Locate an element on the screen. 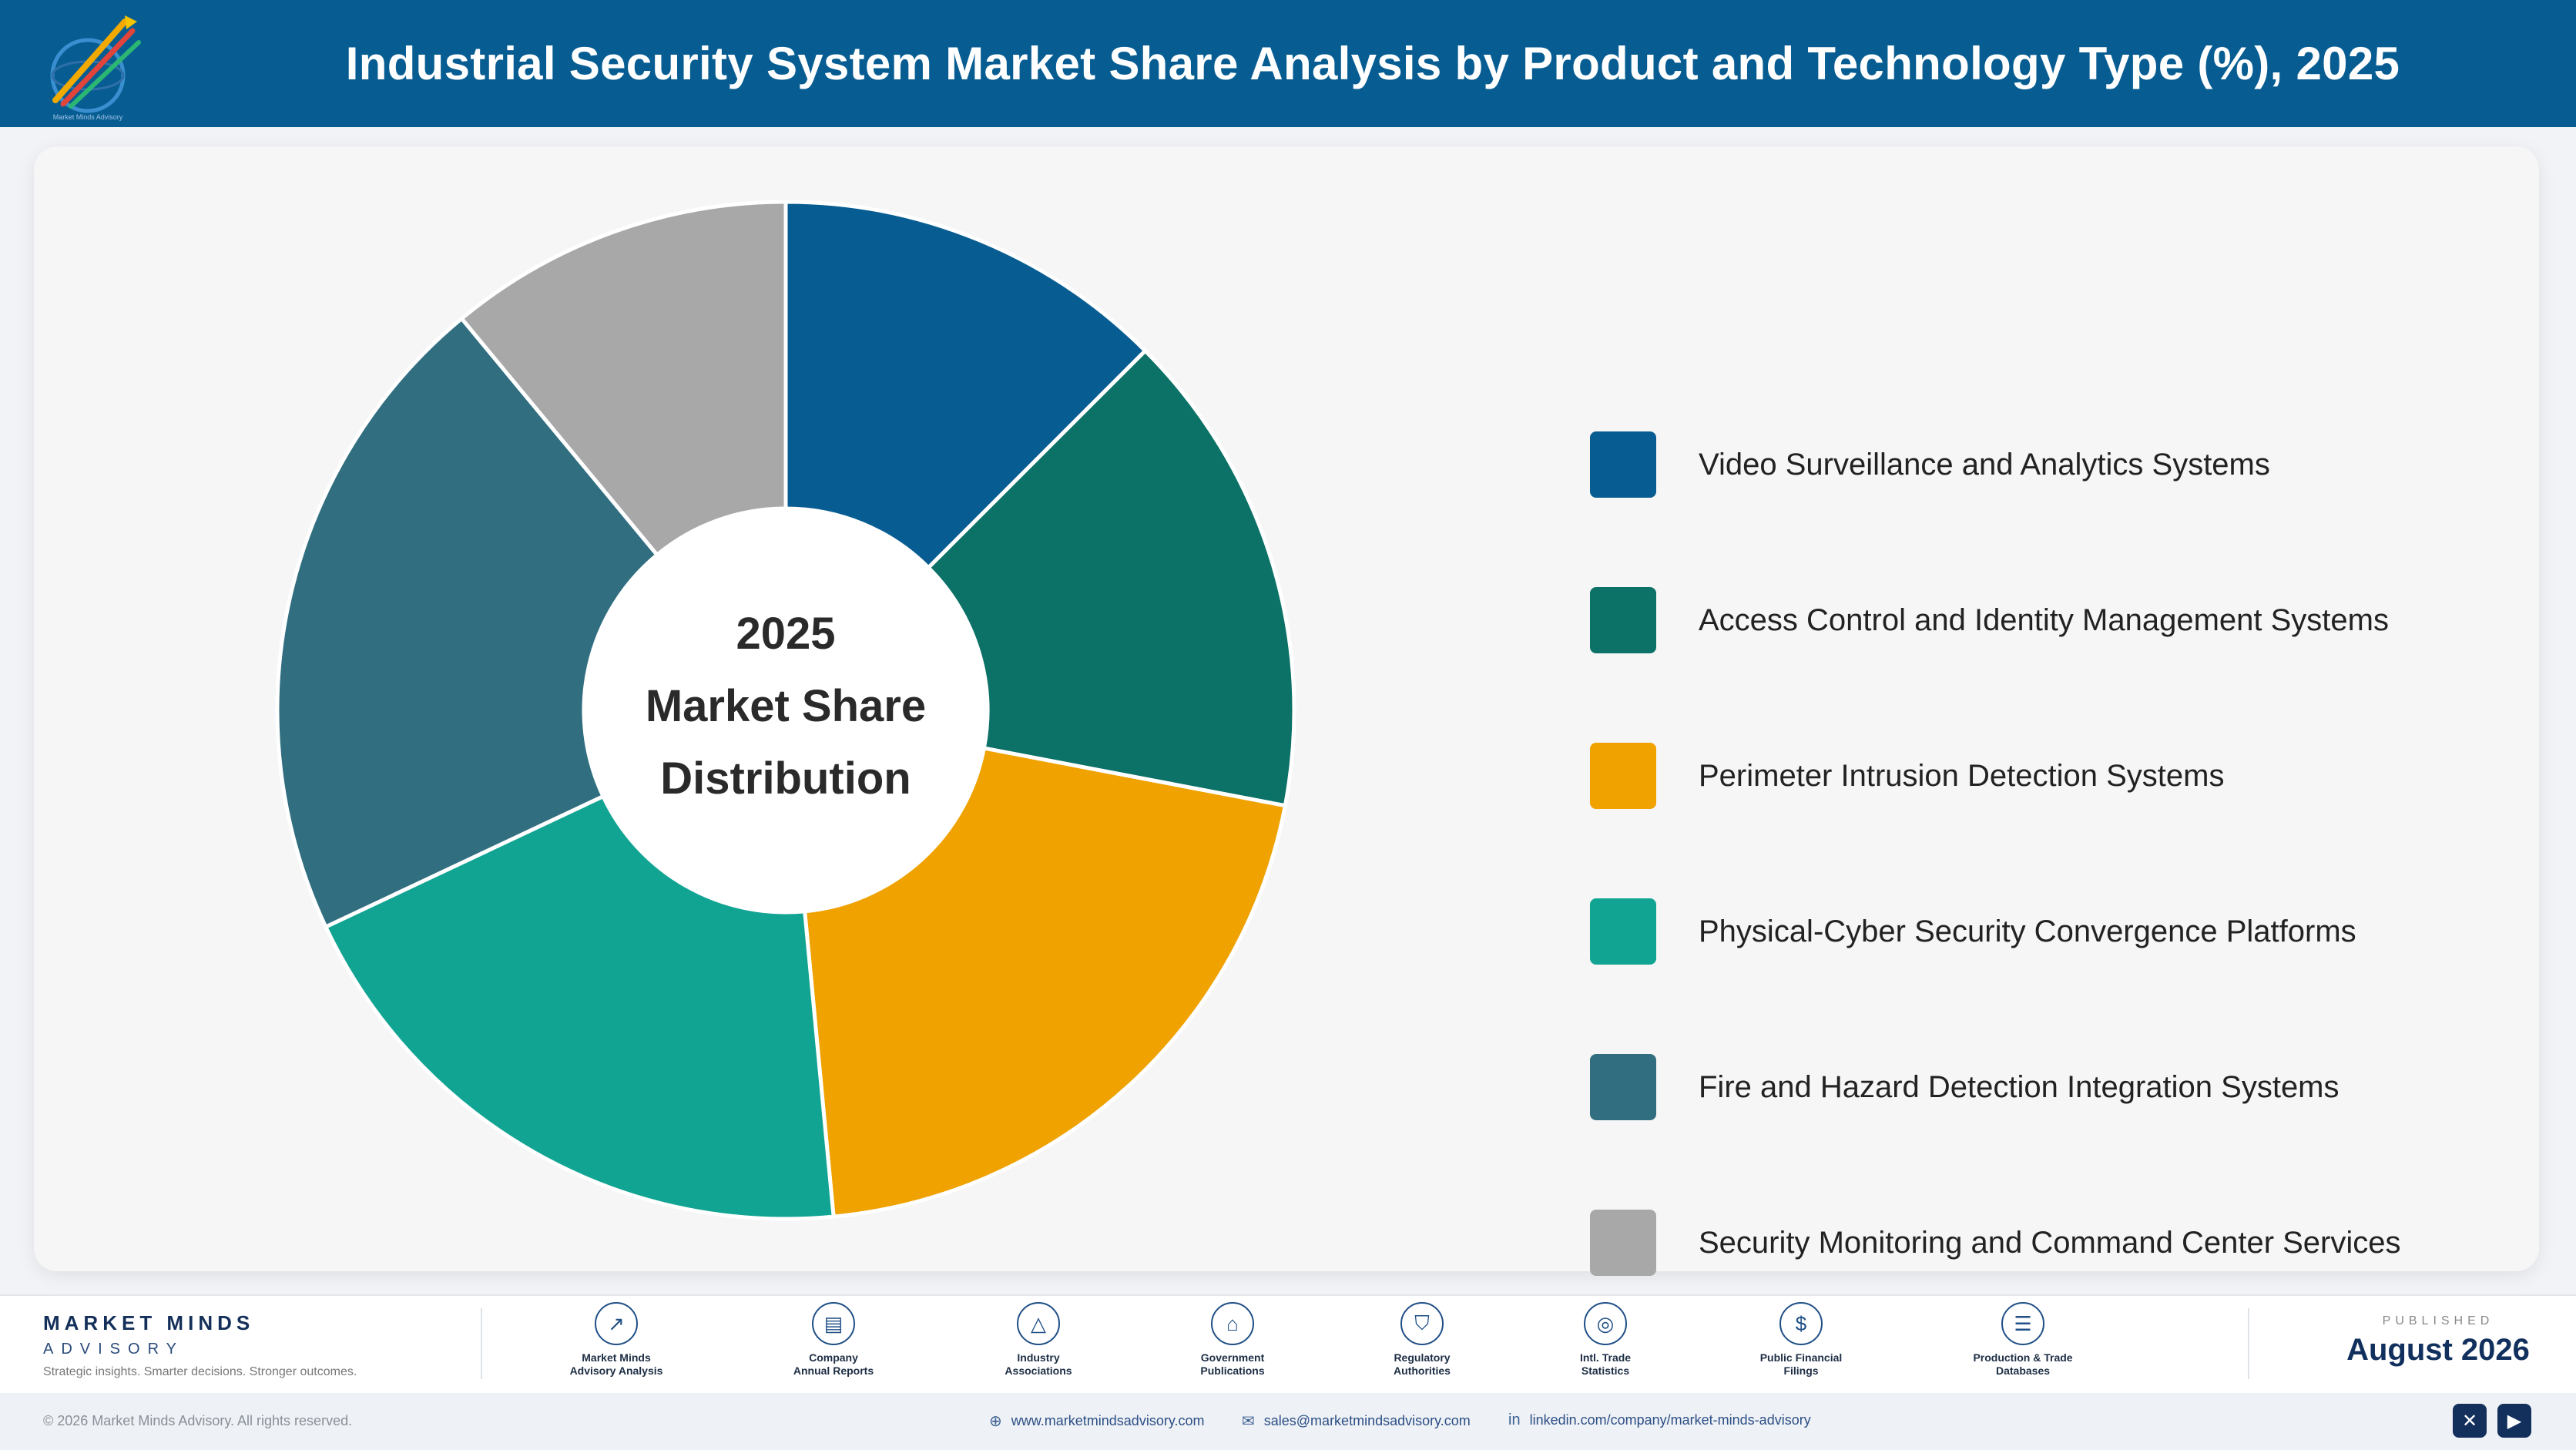 This screenshot has height=1450, width=2576. brand-subtitle: ADVISORY is located at coordinates (113, 1349).